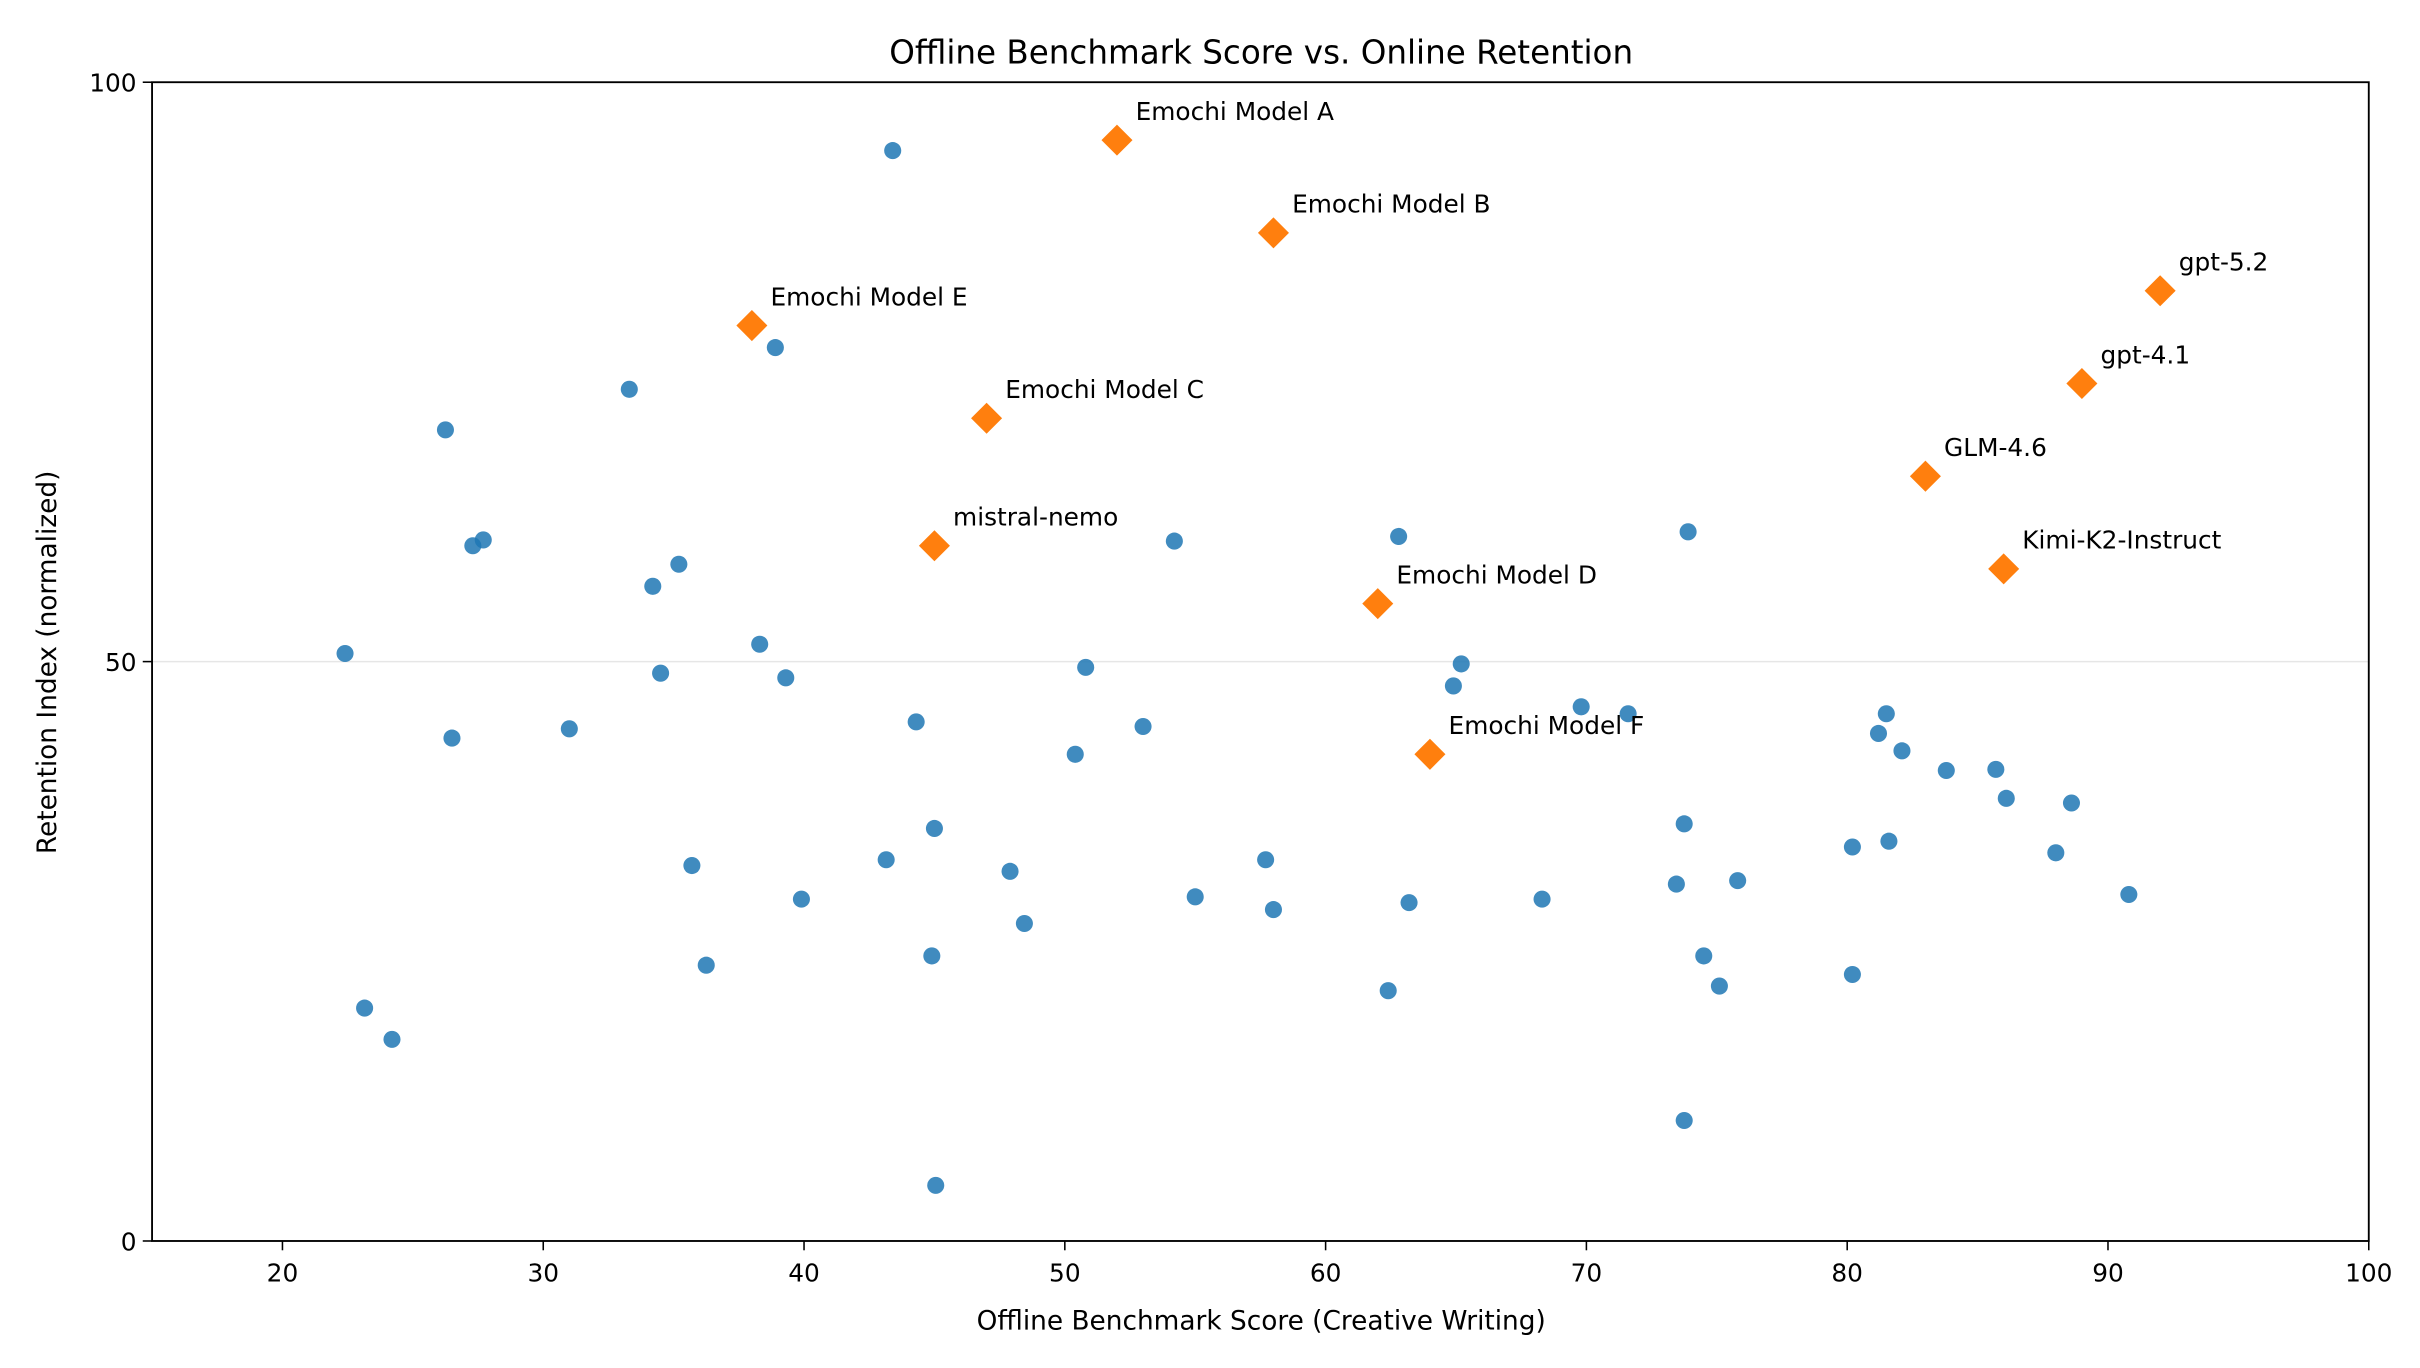 This screenshot has height=1368, width=2420. What do you see at coordinates (1065, 1272) in the screenshot?
I see `x-tick-label: 50` at bounding box center [1065, 1272].